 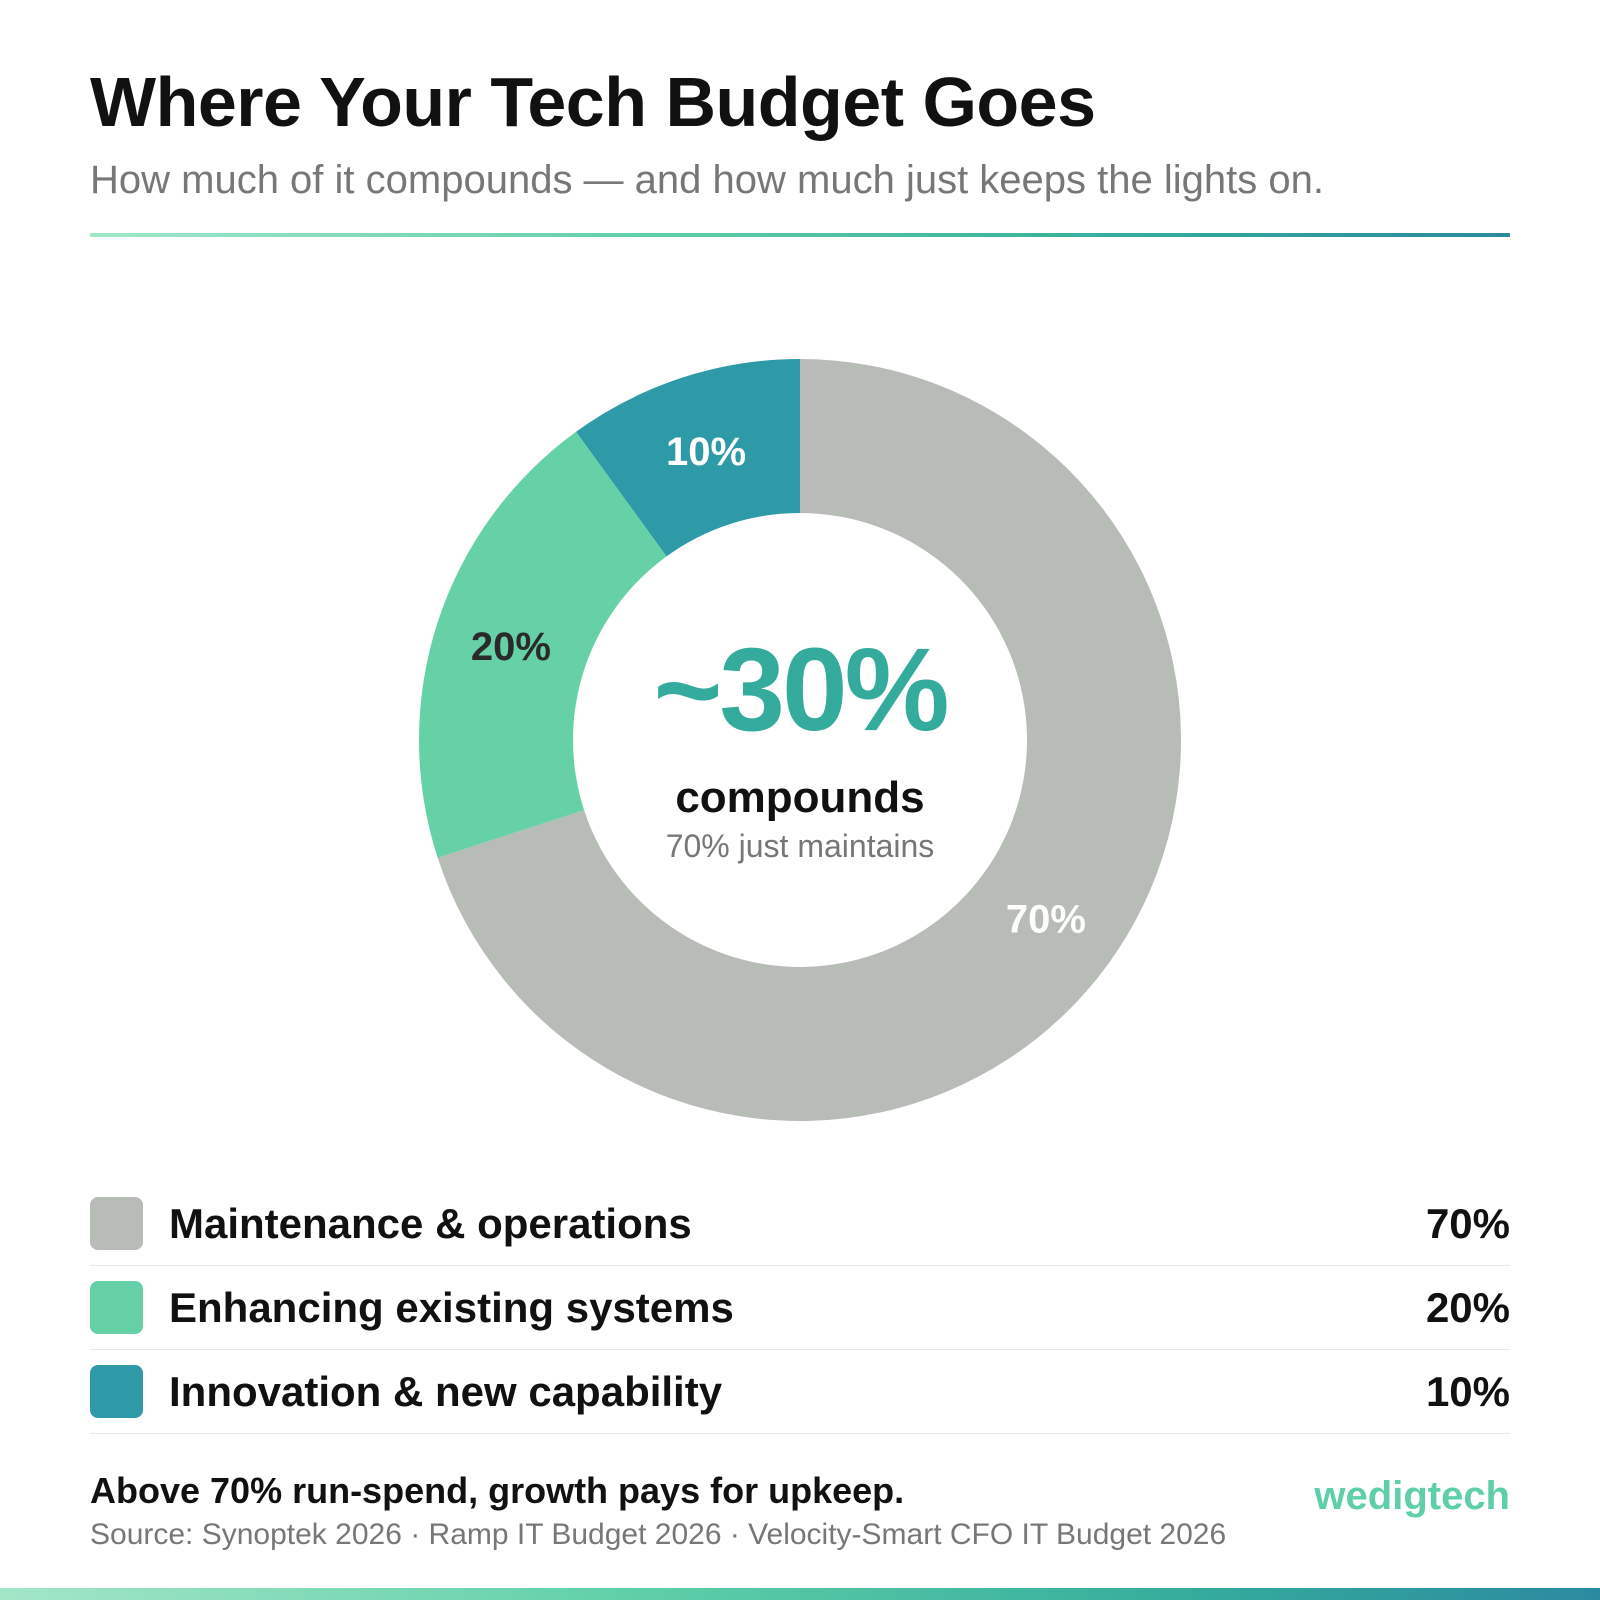 What do you see at coordinates (799, 690) in the screenshot?
I see `center-big-value: ~30%` at bounding box center [799, 690].